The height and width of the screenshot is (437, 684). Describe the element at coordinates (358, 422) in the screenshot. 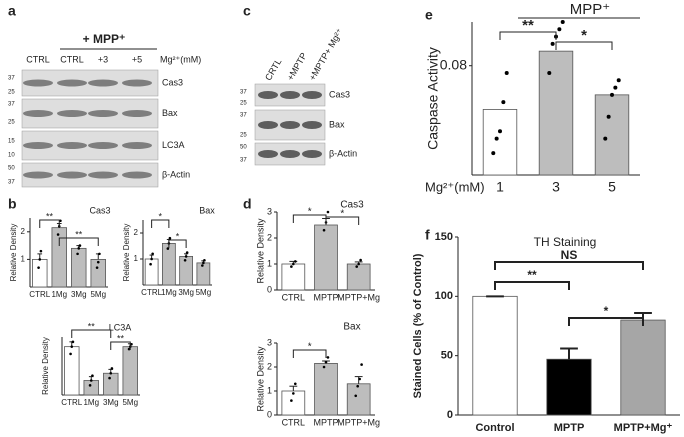

I see `x-tick-label: MPTP+Mg` at that location.